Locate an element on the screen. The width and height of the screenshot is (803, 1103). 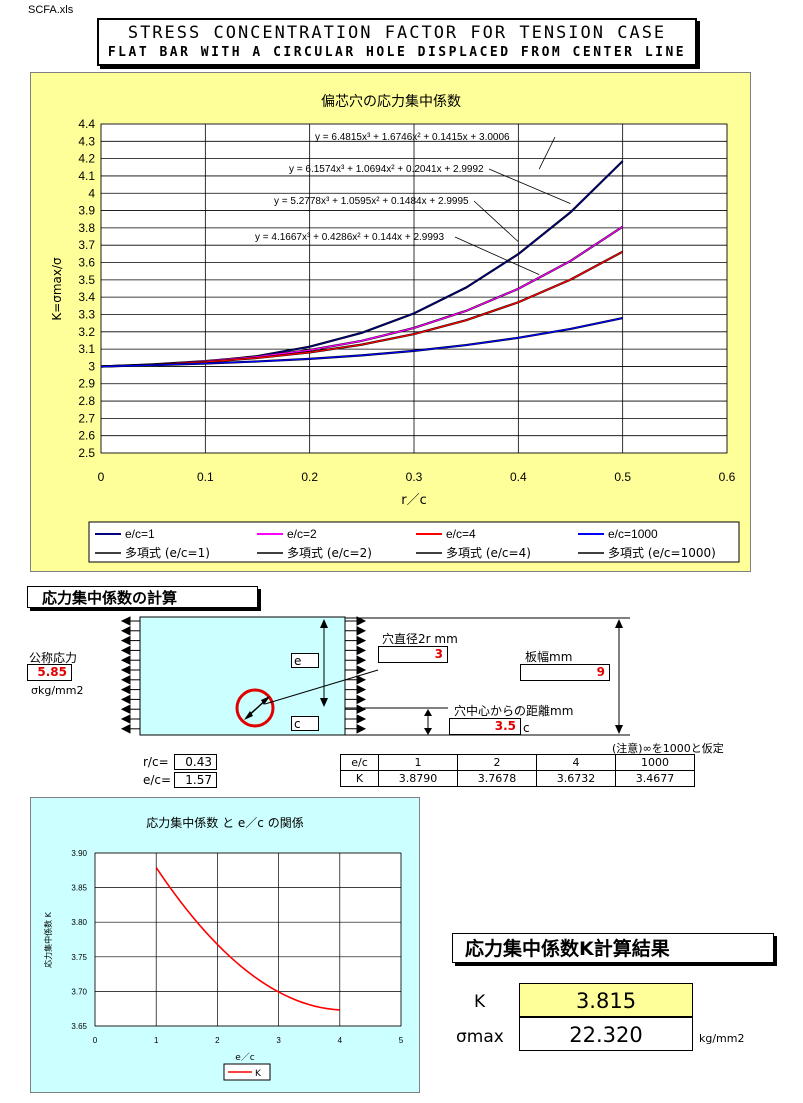
y-tick-label: 3.85 is located at coordinates (79, 888).